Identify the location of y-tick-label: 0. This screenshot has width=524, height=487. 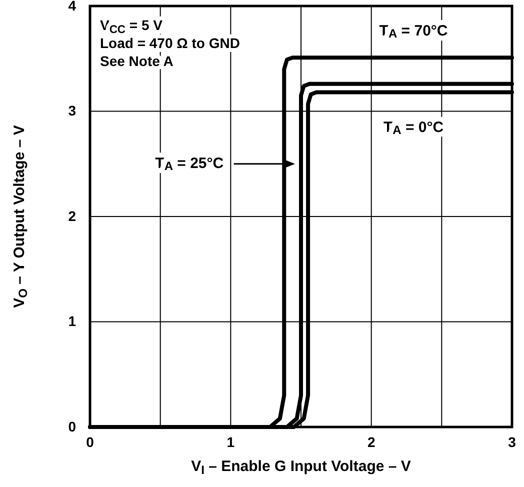
(72, 426).